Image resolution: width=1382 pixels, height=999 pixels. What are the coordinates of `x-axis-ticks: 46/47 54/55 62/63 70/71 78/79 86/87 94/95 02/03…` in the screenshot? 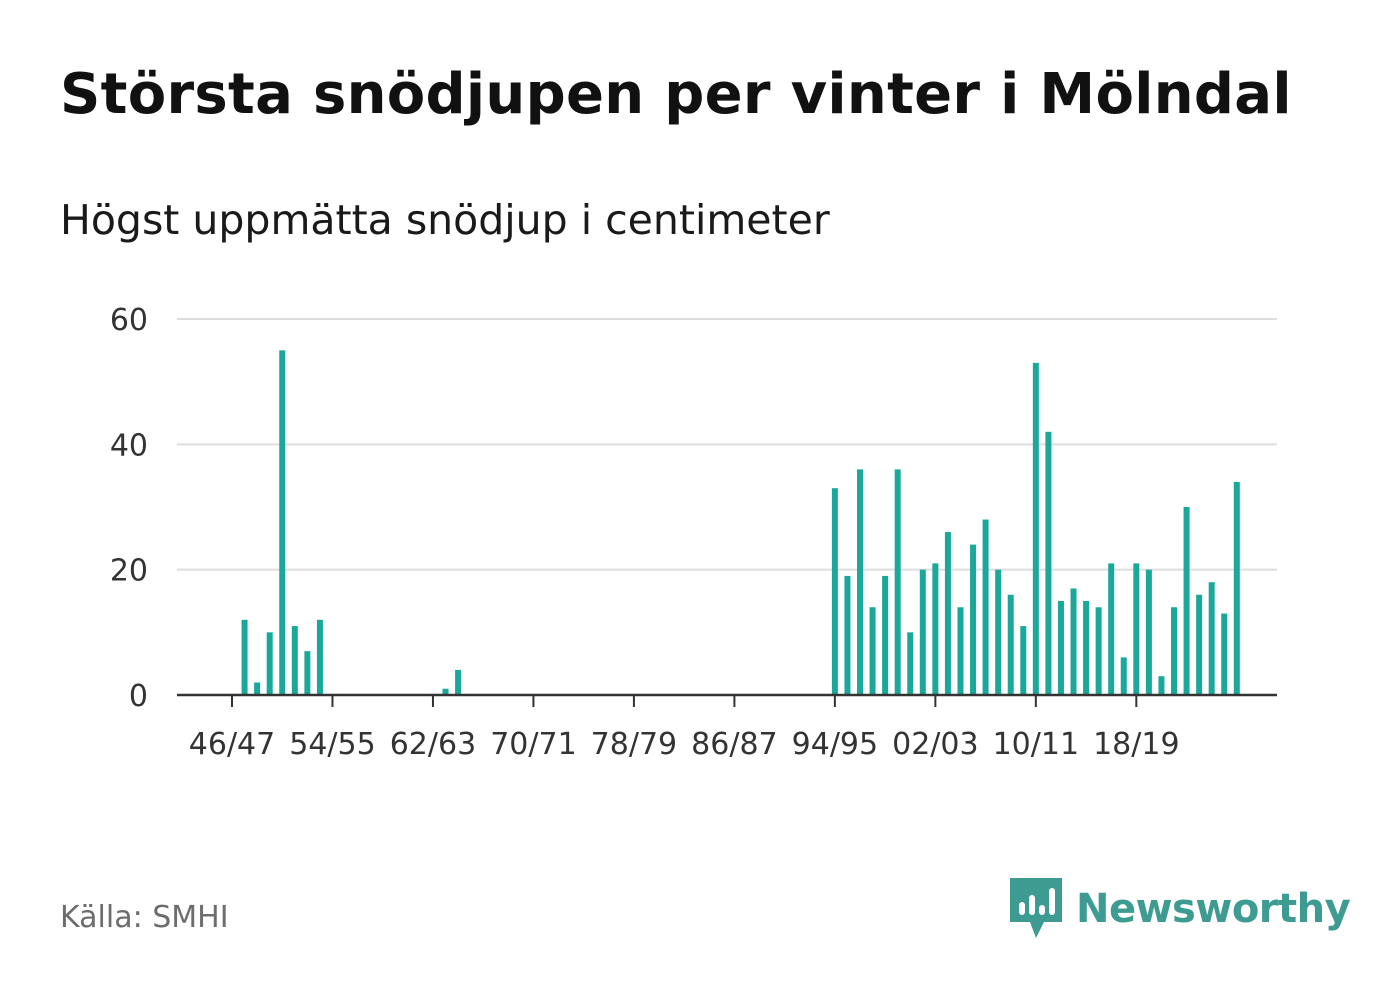 It's located at (684, 728).